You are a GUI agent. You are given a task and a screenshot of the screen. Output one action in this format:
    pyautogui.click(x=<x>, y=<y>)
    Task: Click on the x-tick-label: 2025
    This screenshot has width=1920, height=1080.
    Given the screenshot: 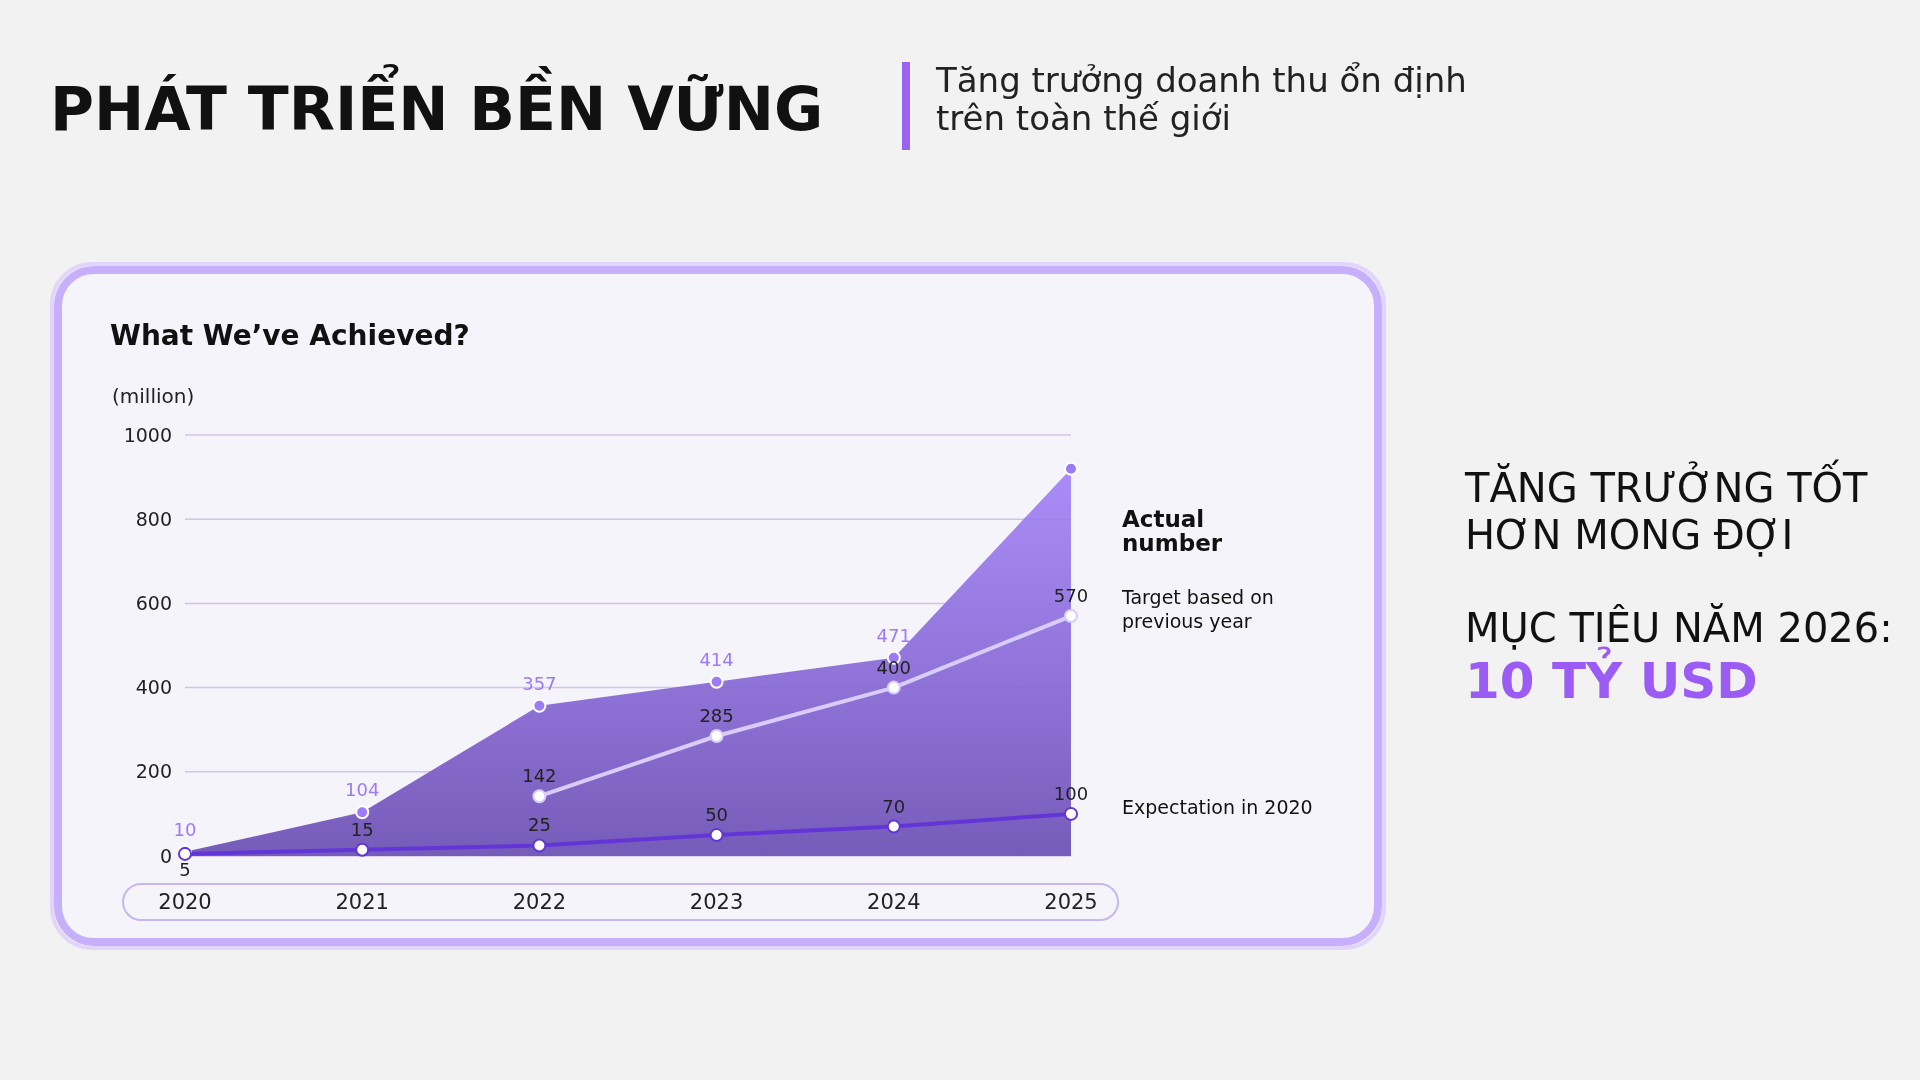 What is the action you would take?
    pyautogui.click(x=1071, y=902)
    